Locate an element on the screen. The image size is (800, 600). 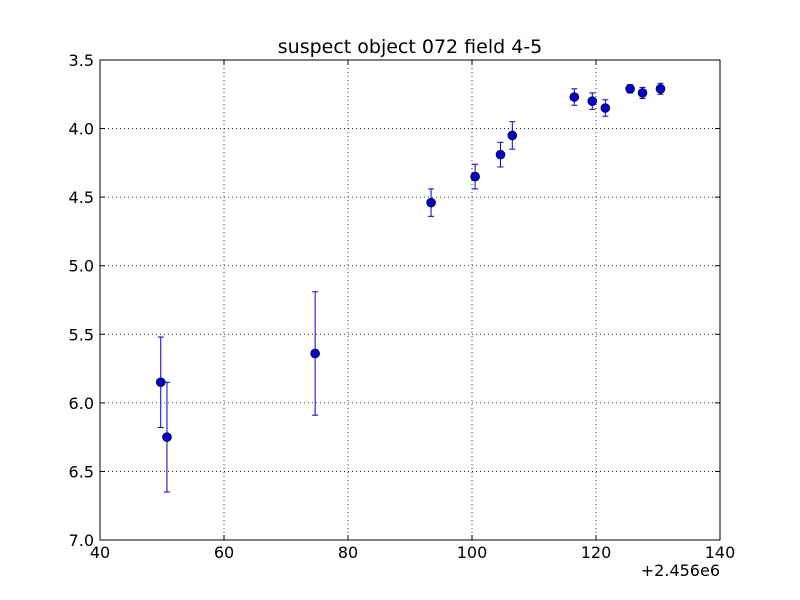
y-tick-label: 5.5 is located at coordinates (81, 334).